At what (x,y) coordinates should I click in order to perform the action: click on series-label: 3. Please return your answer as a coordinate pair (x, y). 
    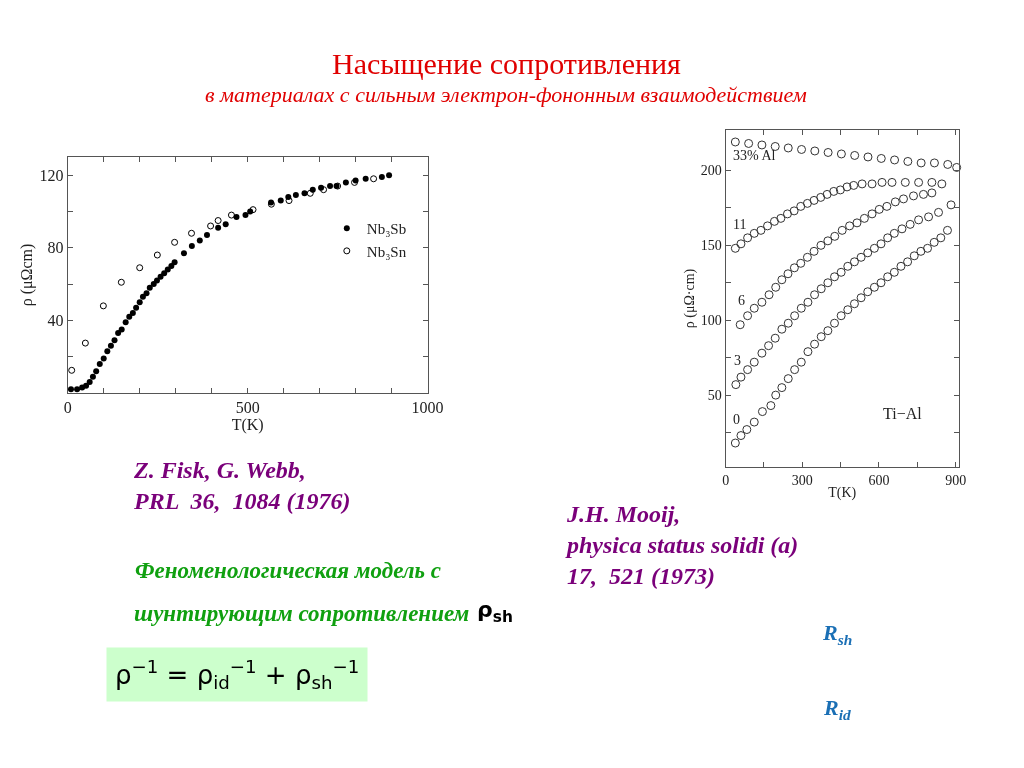
    Looking at the image, I should click on (737, 360).